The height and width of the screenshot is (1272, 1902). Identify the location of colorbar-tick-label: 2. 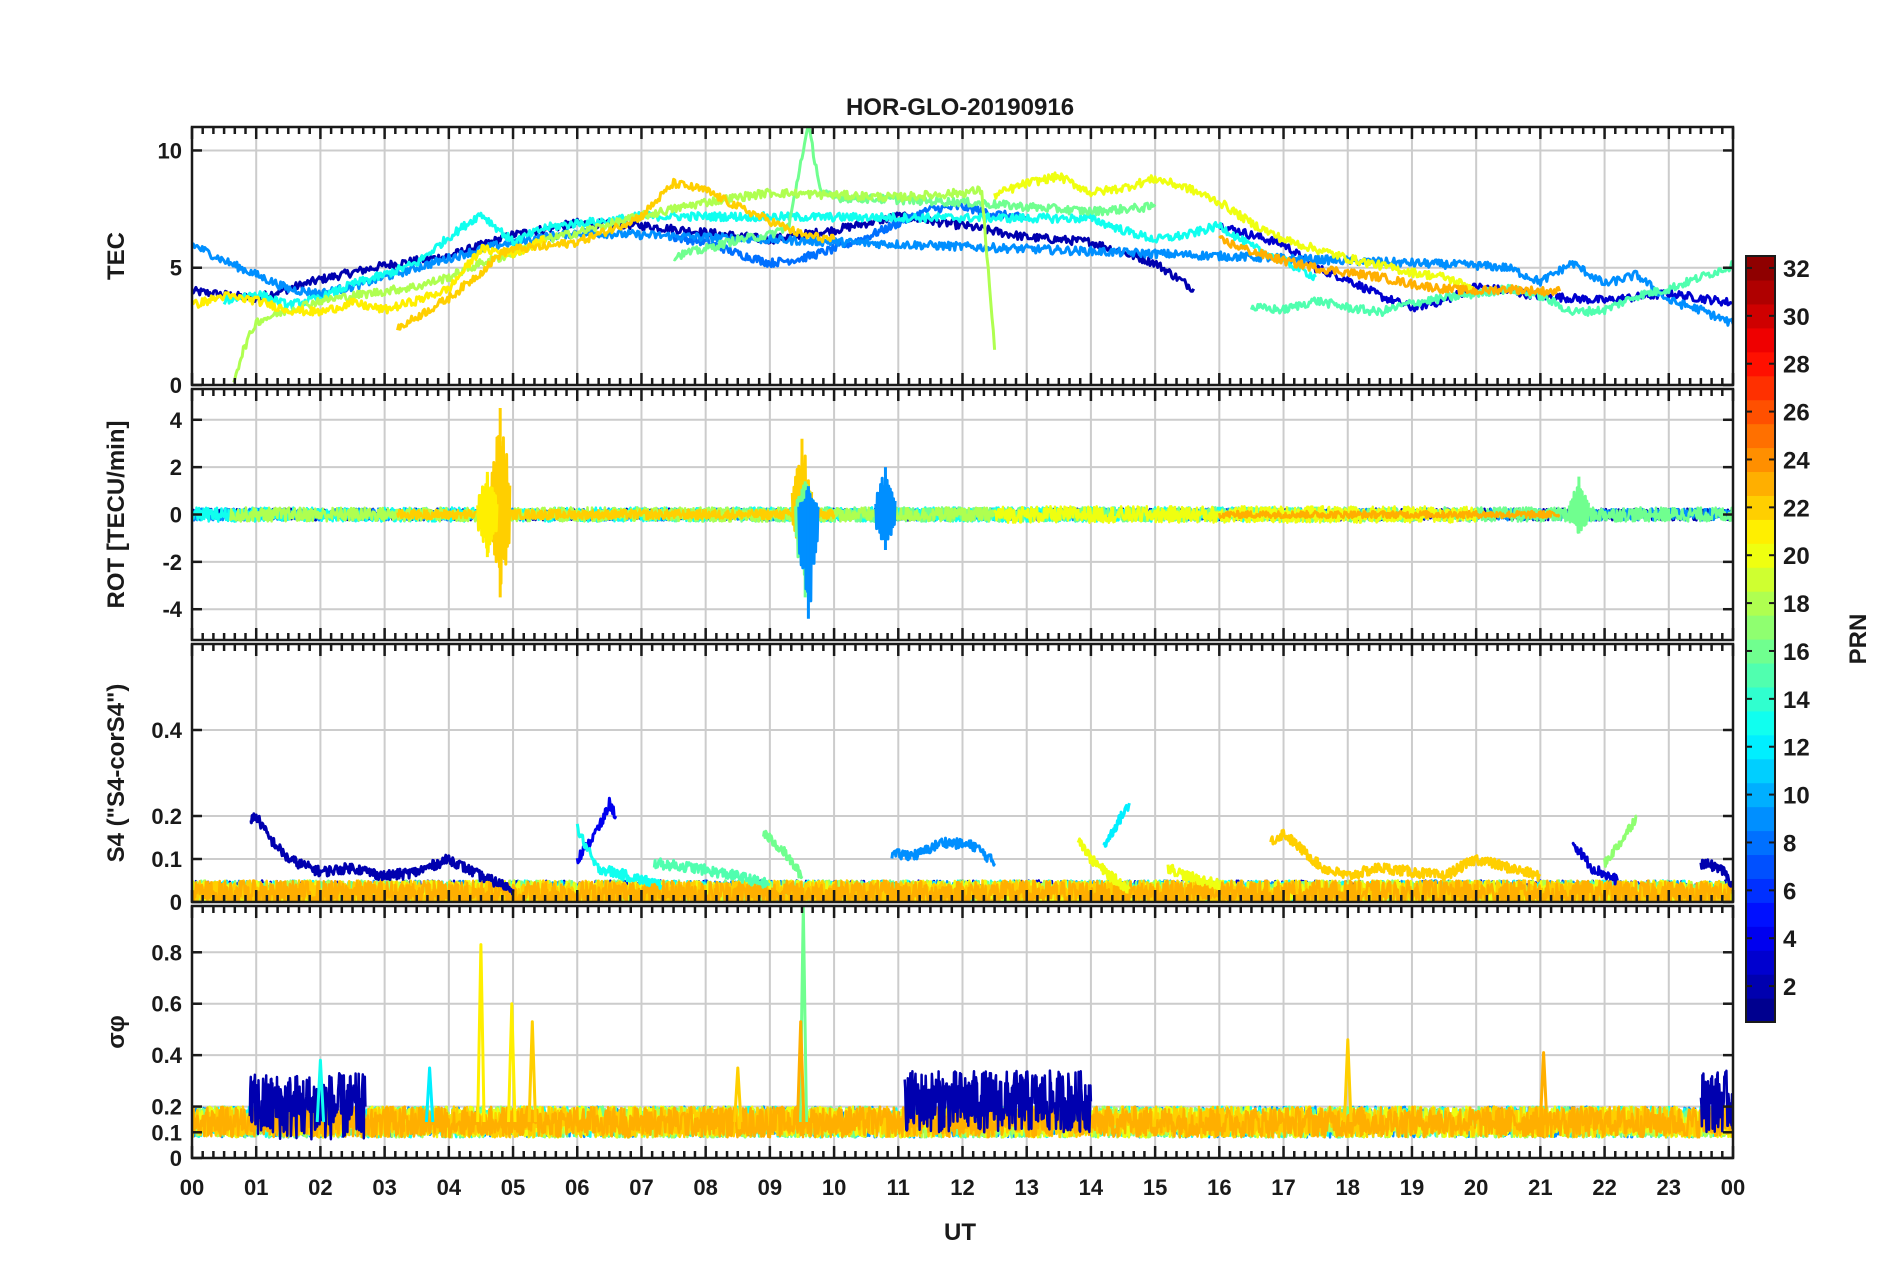
(1789, 987).